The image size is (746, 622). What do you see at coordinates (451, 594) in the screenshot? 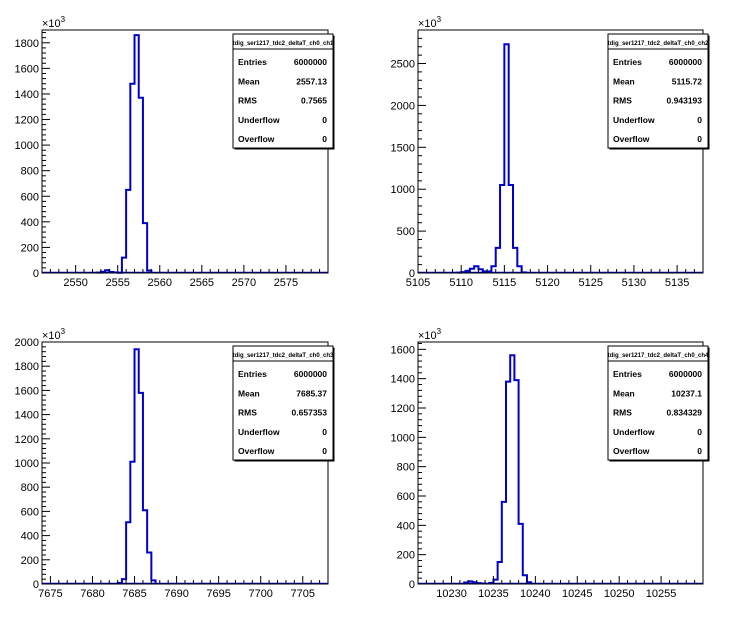
I see `x-tick-label: 10230` at bounding box center [451, 594].